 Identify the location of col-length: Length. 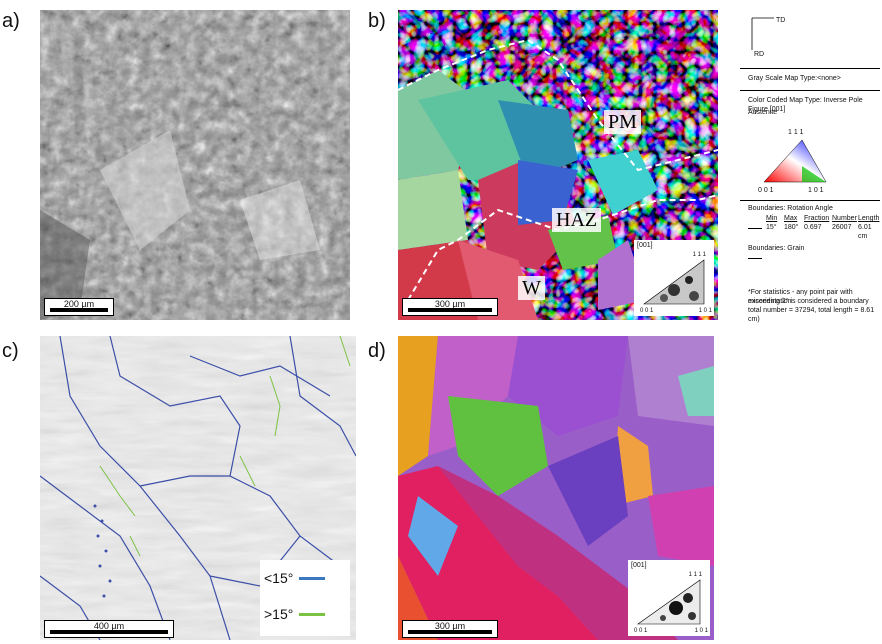
(869, 218).